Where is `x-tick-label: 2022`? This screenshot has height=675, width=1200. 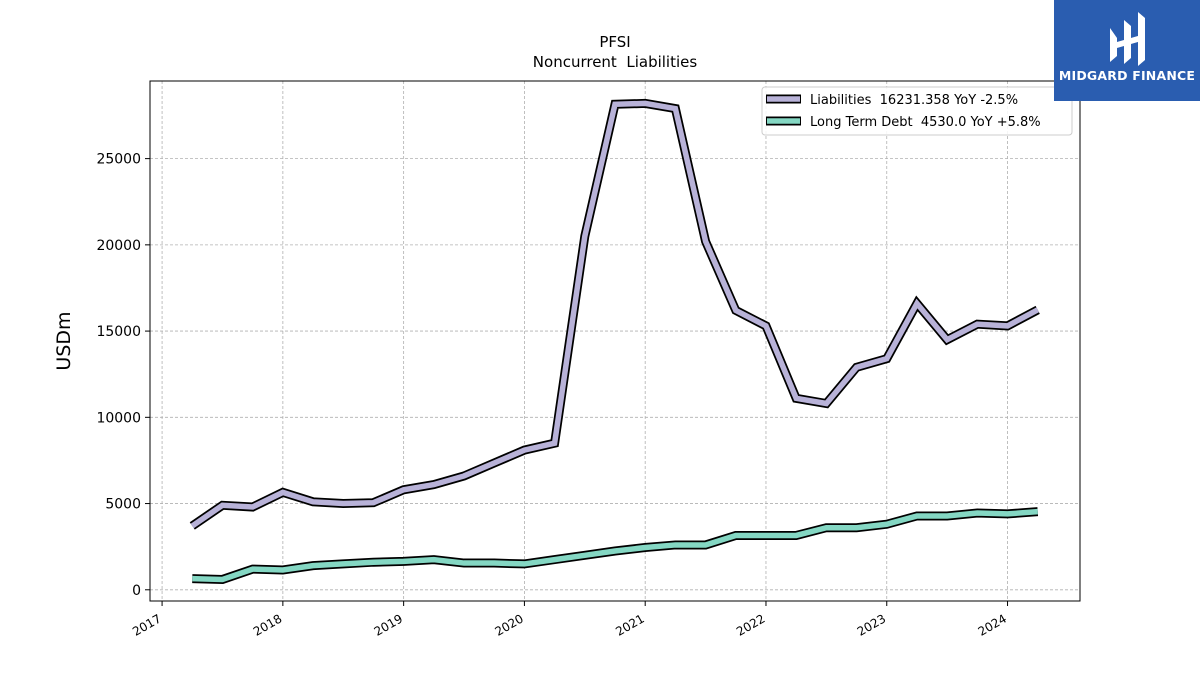 x-tick-label: 2022 is located at coordinates (750, 624).